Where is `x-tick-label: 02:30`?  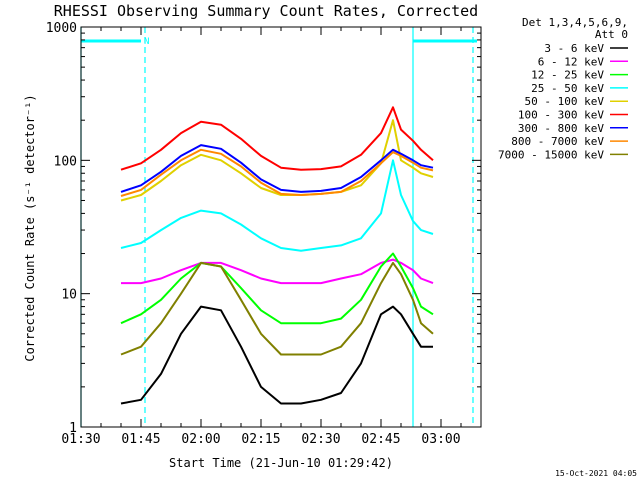
x-tick-label: 02:30 is located at coordinates (320, 439).